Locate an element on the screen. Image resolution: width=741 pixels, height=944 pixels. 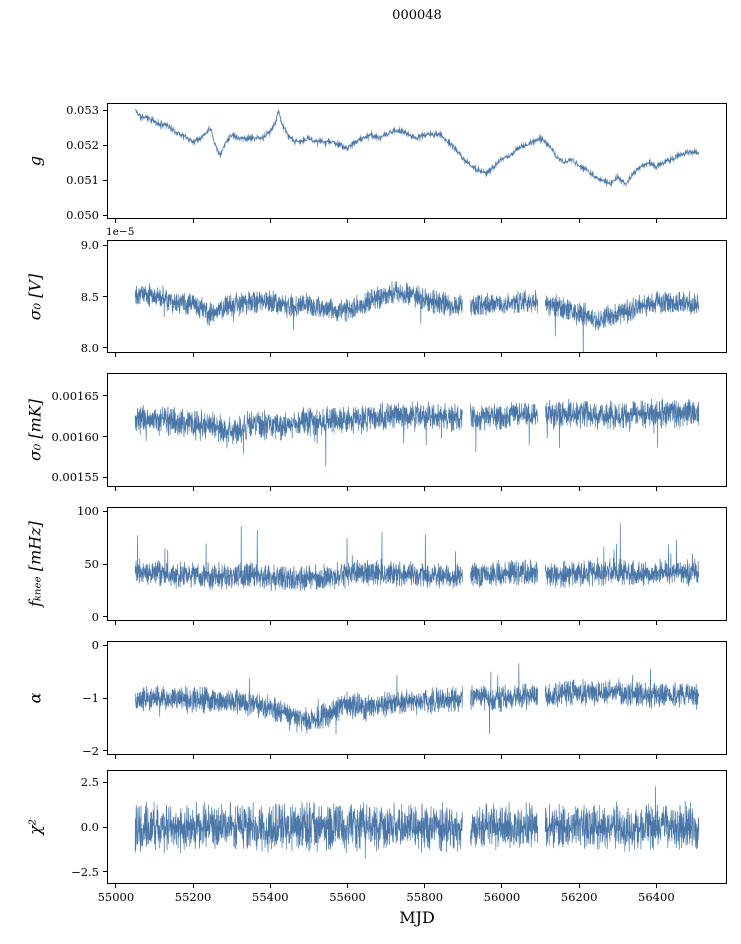
y-tick-label: −1 is located at coordinates (90, 698).